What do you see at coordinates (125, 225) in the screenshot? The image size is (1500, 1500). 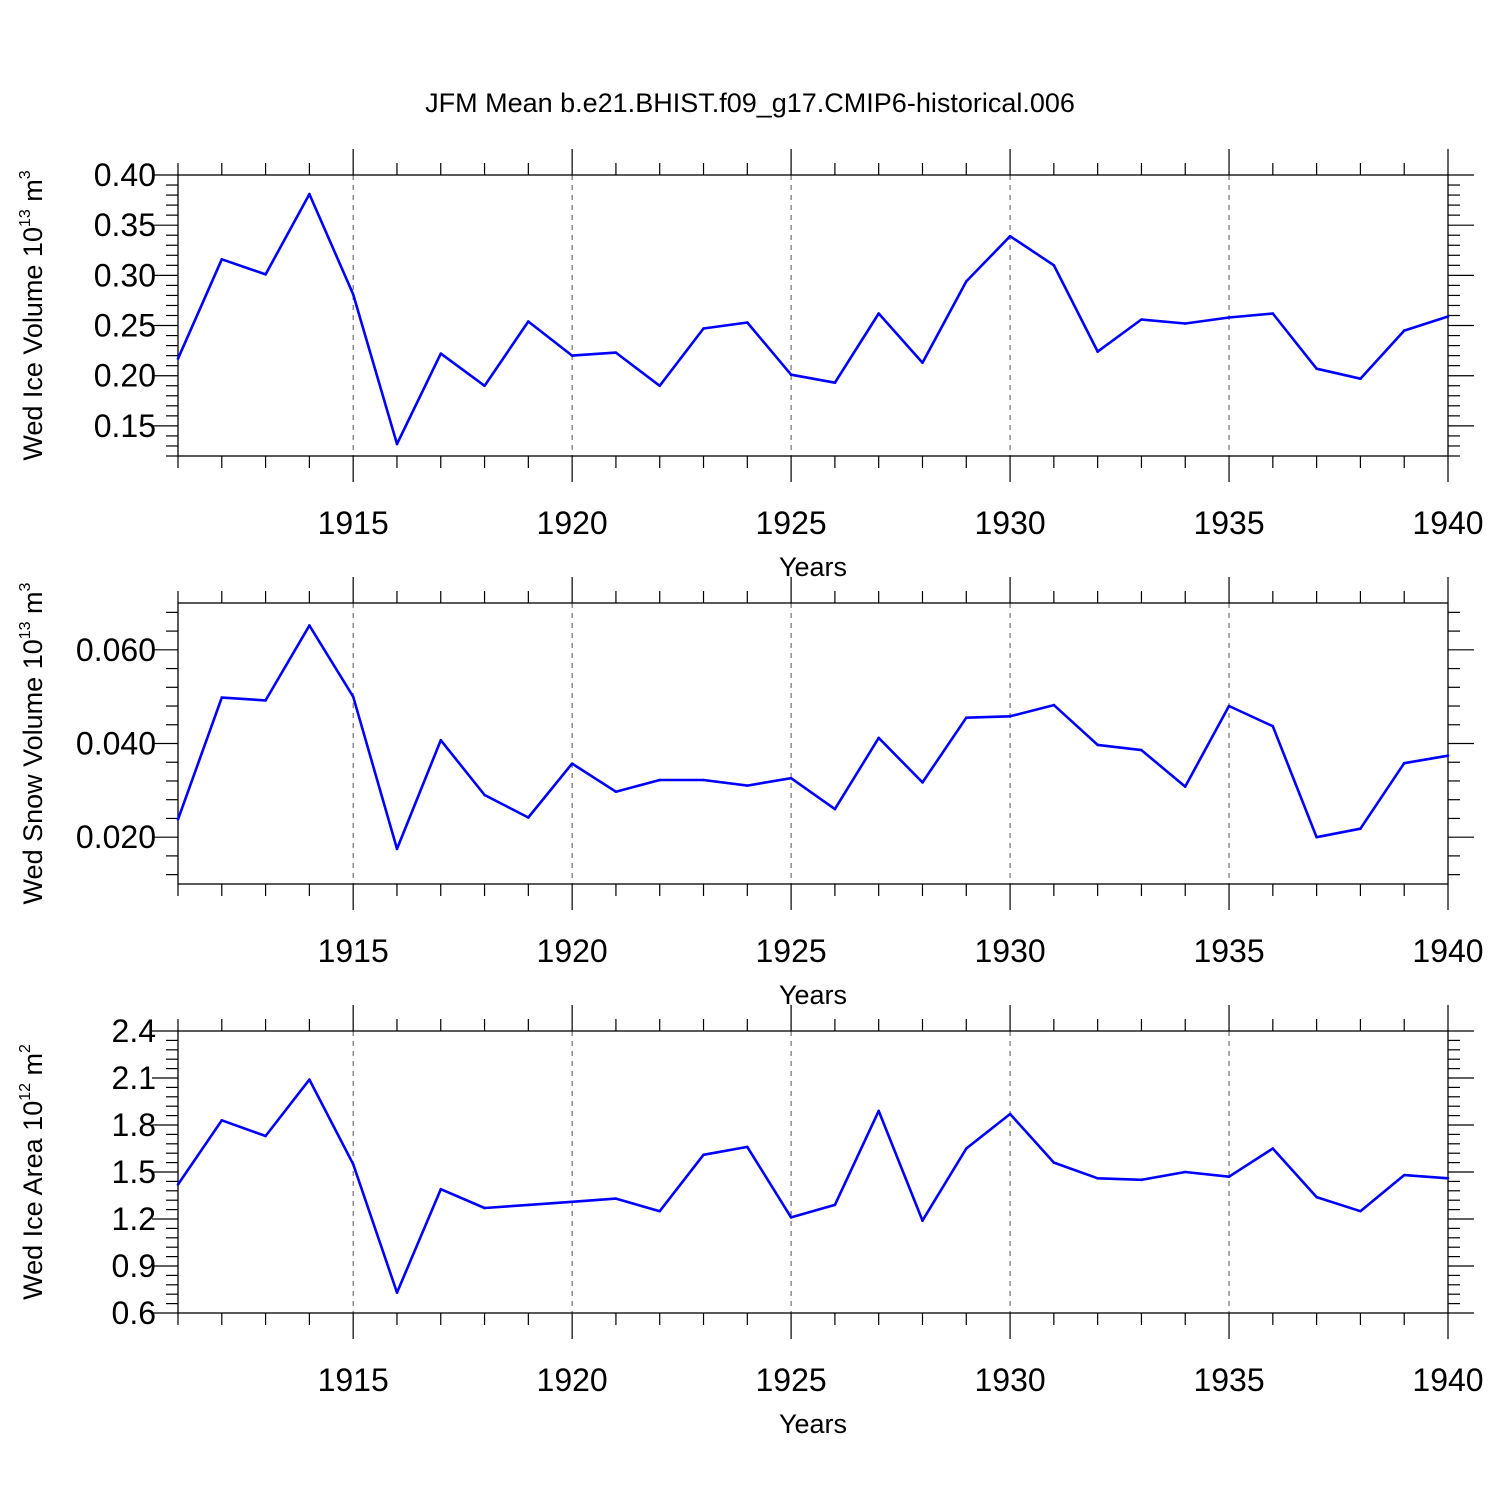 I see `y-tick-label: 0.35` at bounding box center [125, 225].